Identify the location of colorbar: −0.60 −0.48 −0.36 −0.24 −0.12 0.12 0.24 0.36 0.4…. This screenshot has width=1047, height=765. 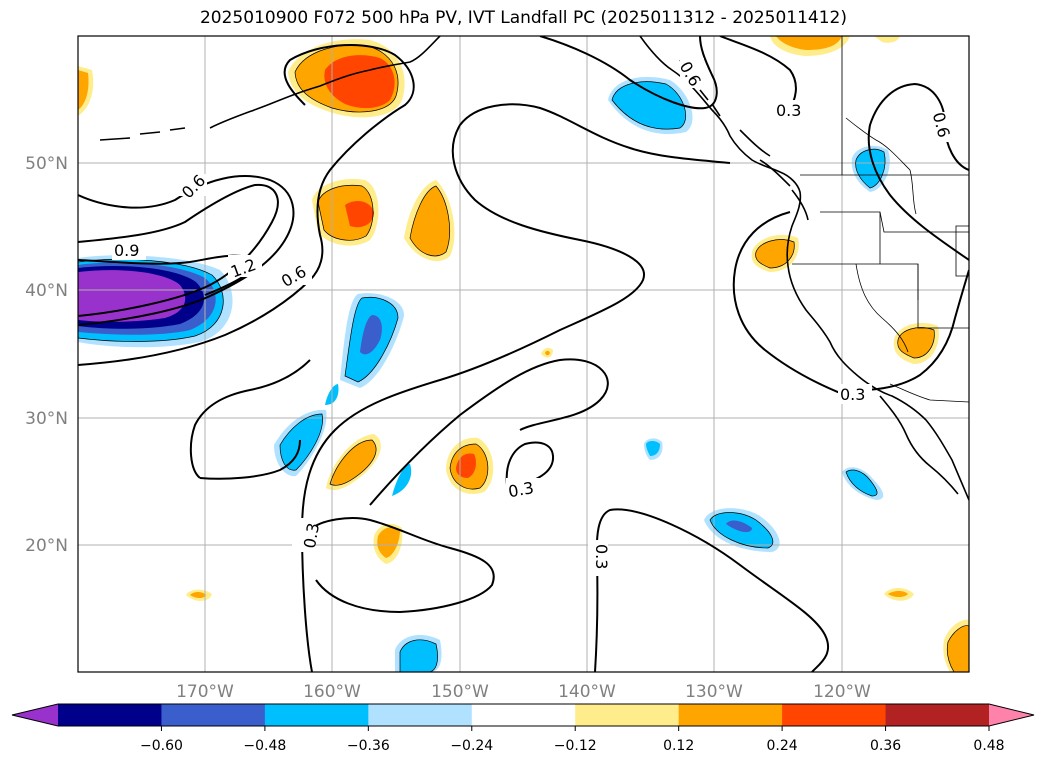
(523, 728).